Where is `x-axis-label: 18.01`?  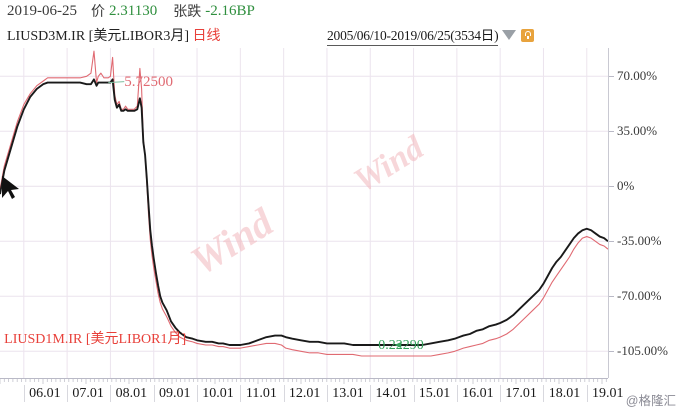 x-axis-label: 18.01 is located at coordinates (564, 393).